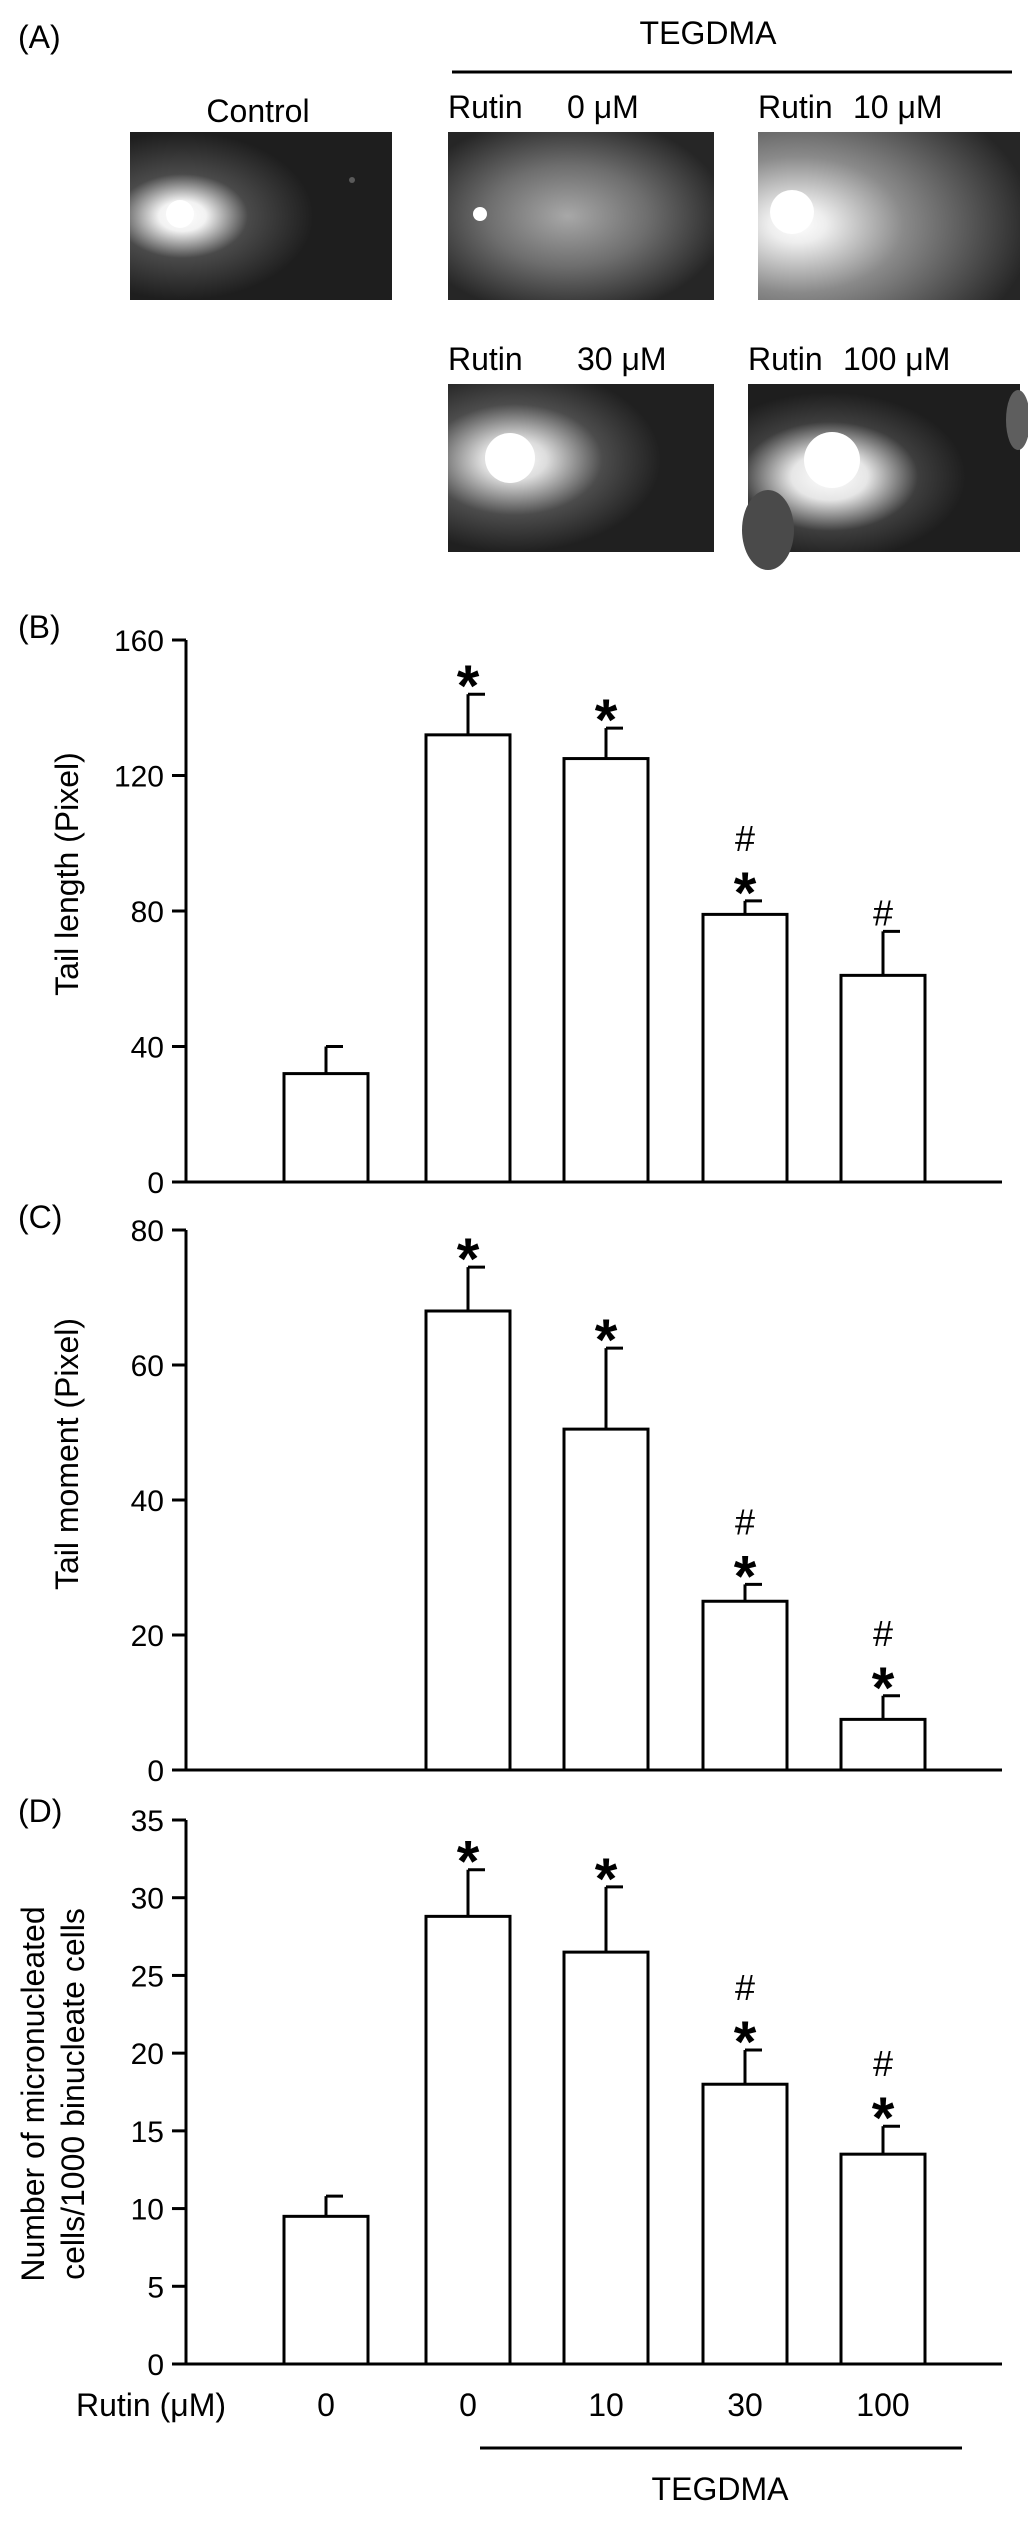  What do you see at coordinates (896, 359) in the screenshot?
I see `image-caption-rutin-100-dose: 100 μM` at bounding box center [896, 359].